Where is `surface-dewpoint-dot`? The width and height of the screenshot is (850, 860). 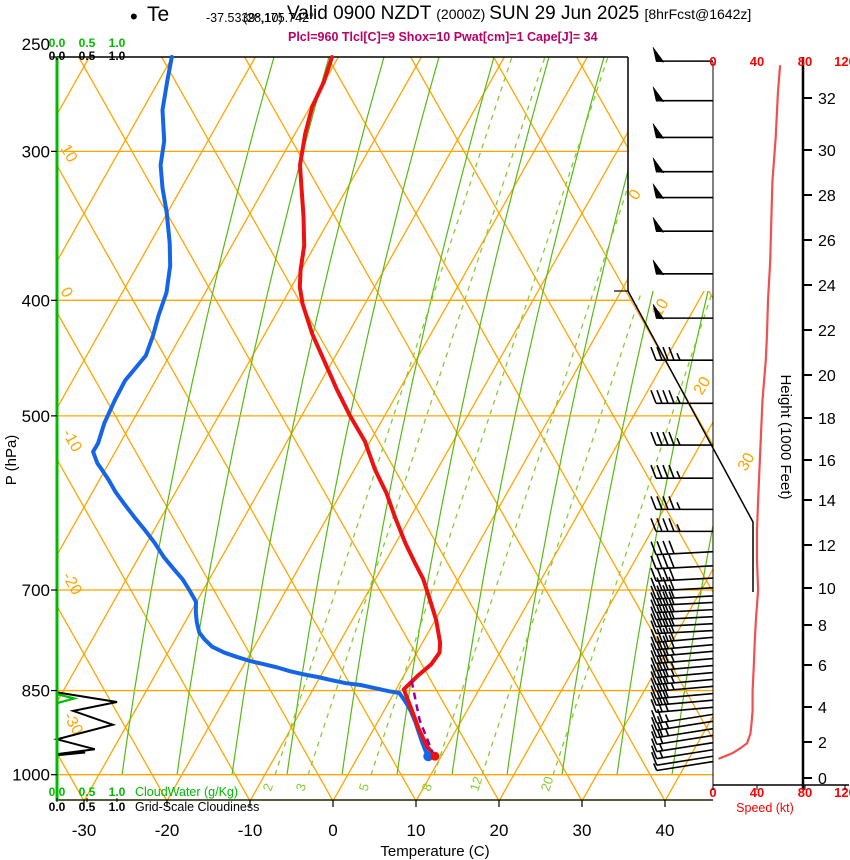
surface-dewpoint-dot is located at coordinates (428, 756).